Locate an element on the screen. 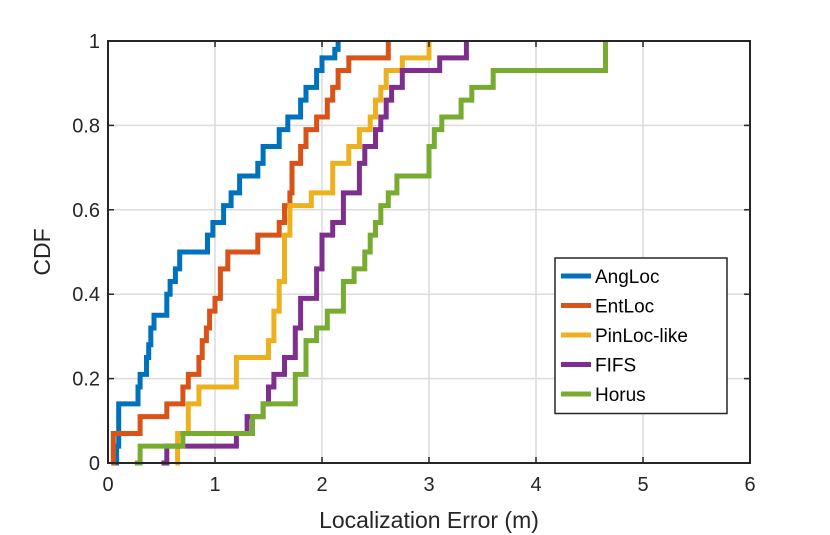 The width and height of the screenshot is (830, 535). x-axis-title: Localization Error (m) is located at coordinates (429, 520).